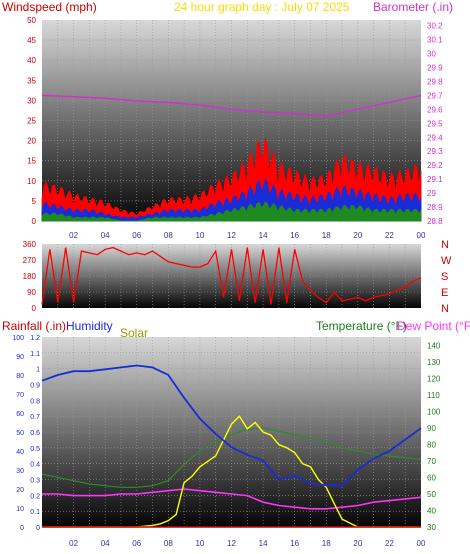  Describe the element at coordinates (435, 221) in the screenshot. I see `y2-tick-label: 28.8` at that location.